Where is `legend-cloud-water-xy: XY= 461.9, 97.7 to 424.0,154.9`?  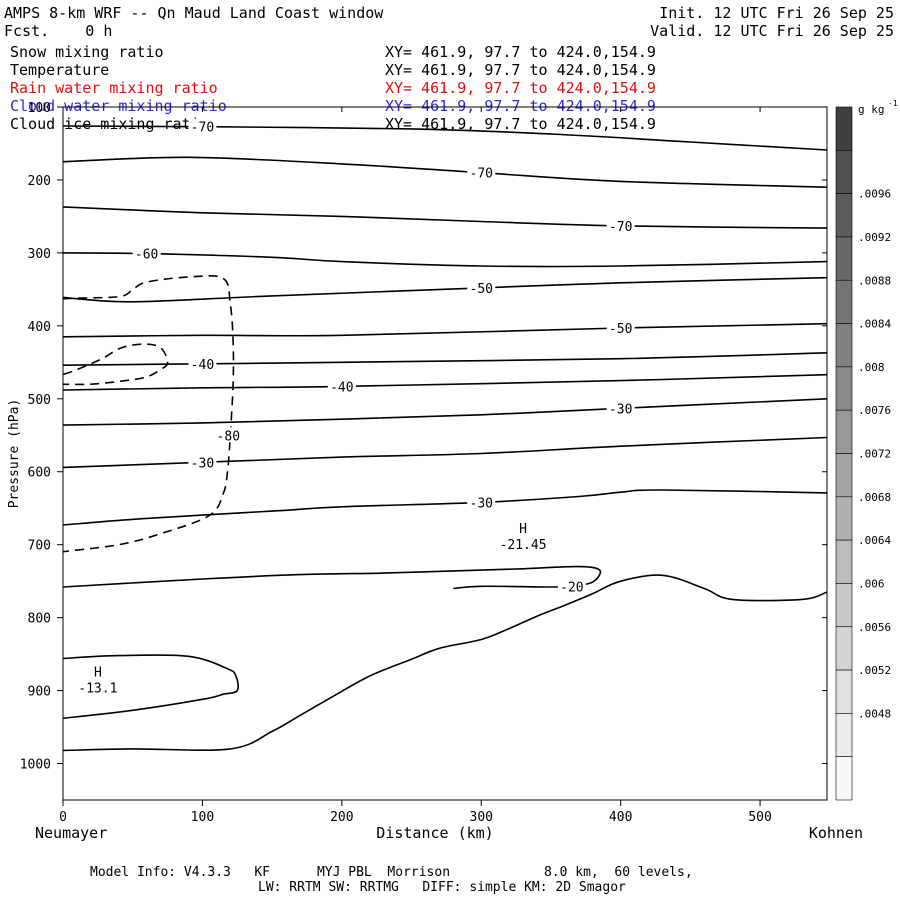
legend-cloud-water-xy: XY= 461.9, 97.7 to 424.0,154.9 is located at coordinates (520, 106).